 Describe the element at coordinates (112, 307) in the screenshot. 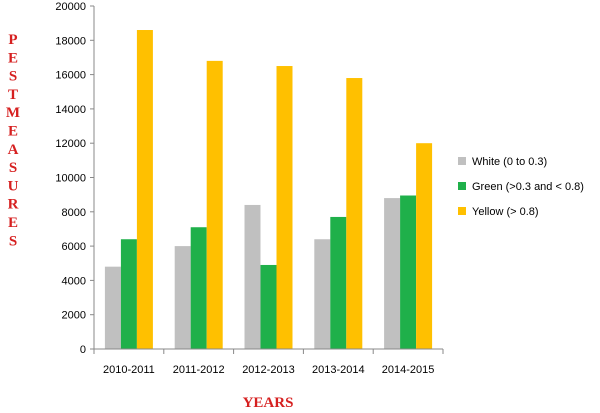

I see `bar-white-2010-2011` at that location.